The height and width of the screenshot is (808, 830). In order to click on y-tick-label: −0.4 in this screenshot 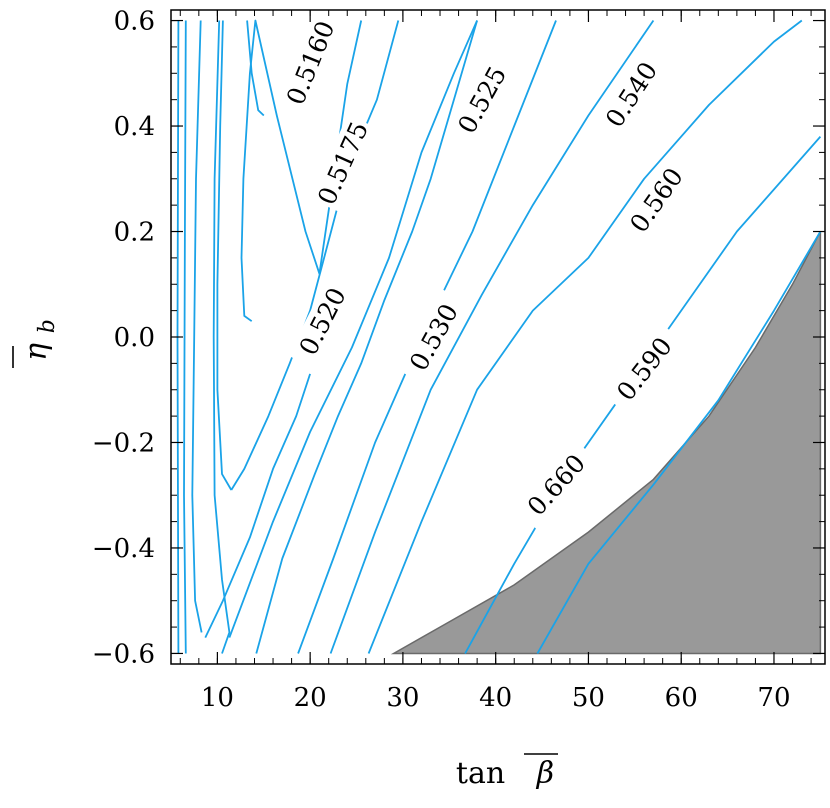, I will do `click(123, 549)`.